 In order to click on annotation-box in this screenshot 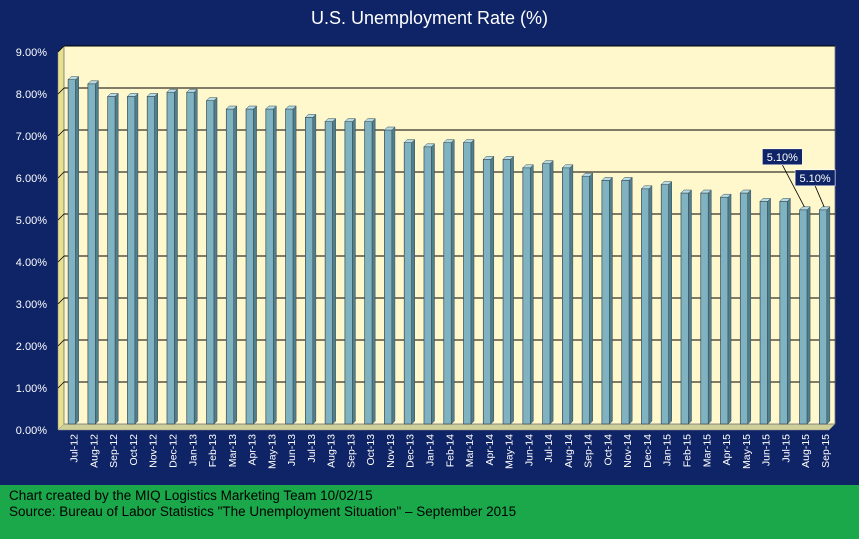, I will do `click(782, 157)`.